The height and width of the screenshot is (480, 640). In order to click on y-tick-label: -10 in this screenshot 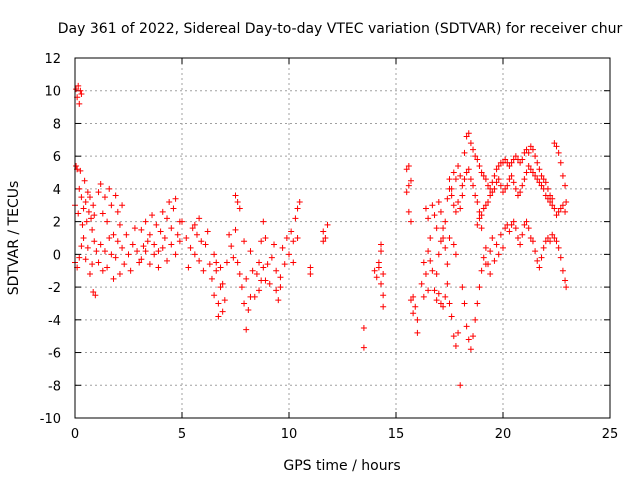, I will do `click(50, 419)`.